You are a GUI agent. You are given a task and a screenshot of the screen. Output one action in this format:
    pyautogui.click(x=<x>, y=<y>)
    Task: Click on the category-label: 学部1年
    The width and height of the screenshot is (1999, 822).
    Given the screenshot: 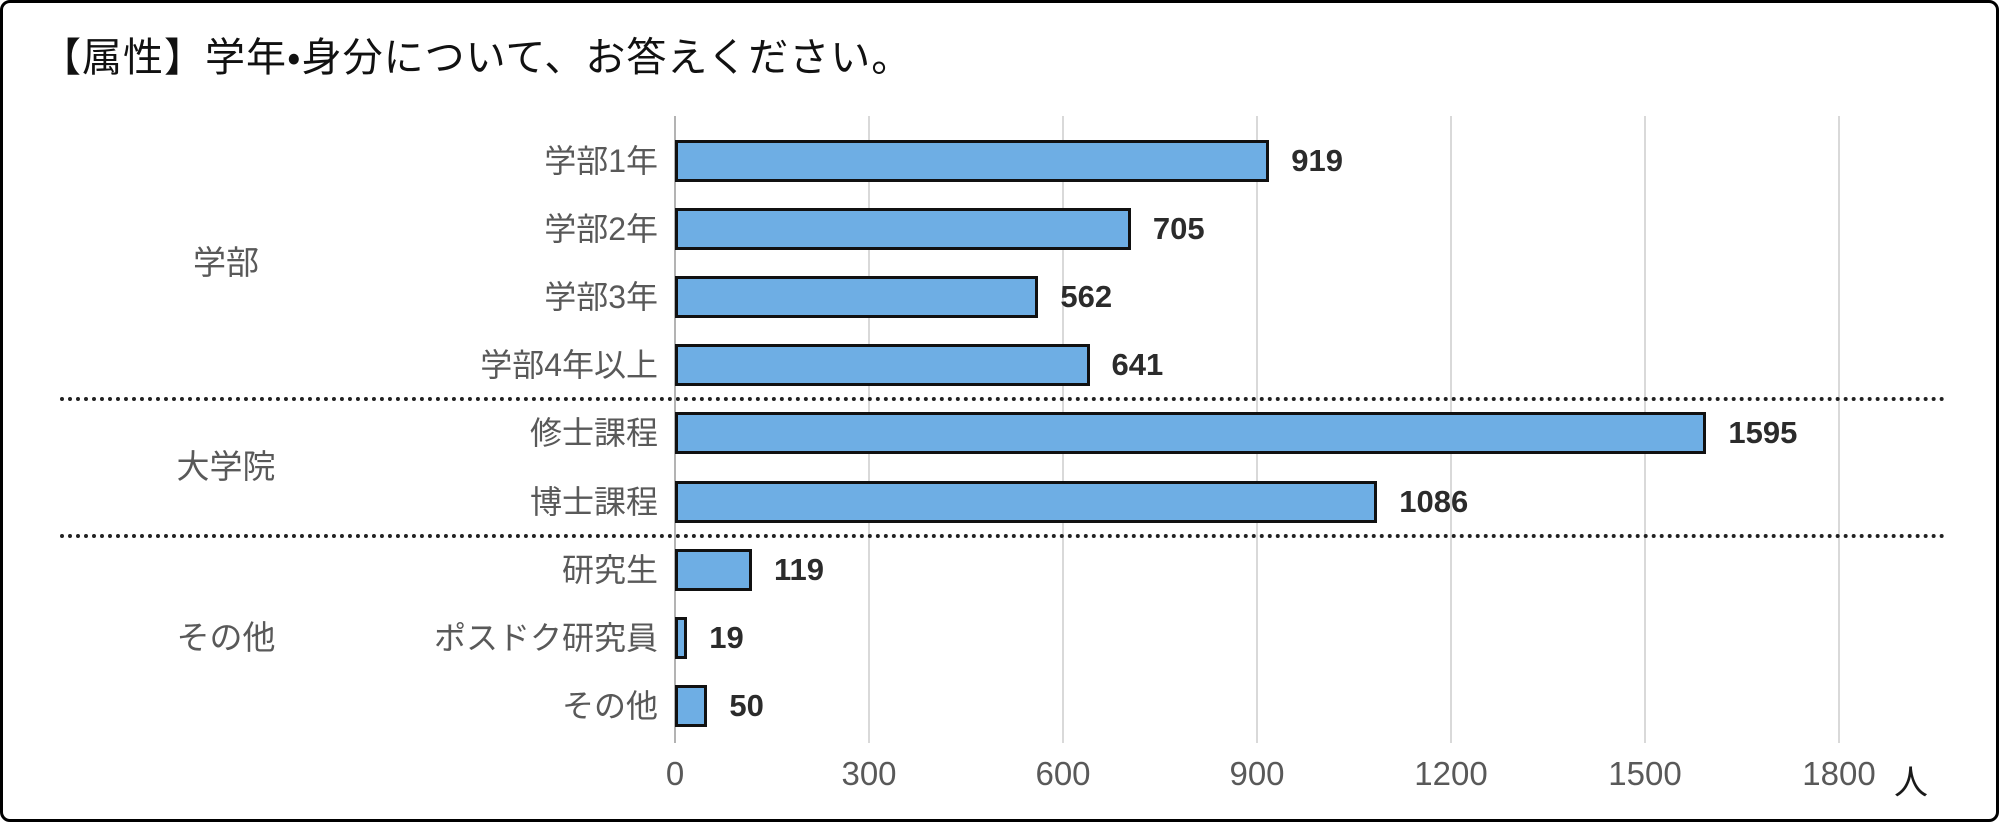 What is the action you would take?
    pyautogui.click(x=601, y=161)
    